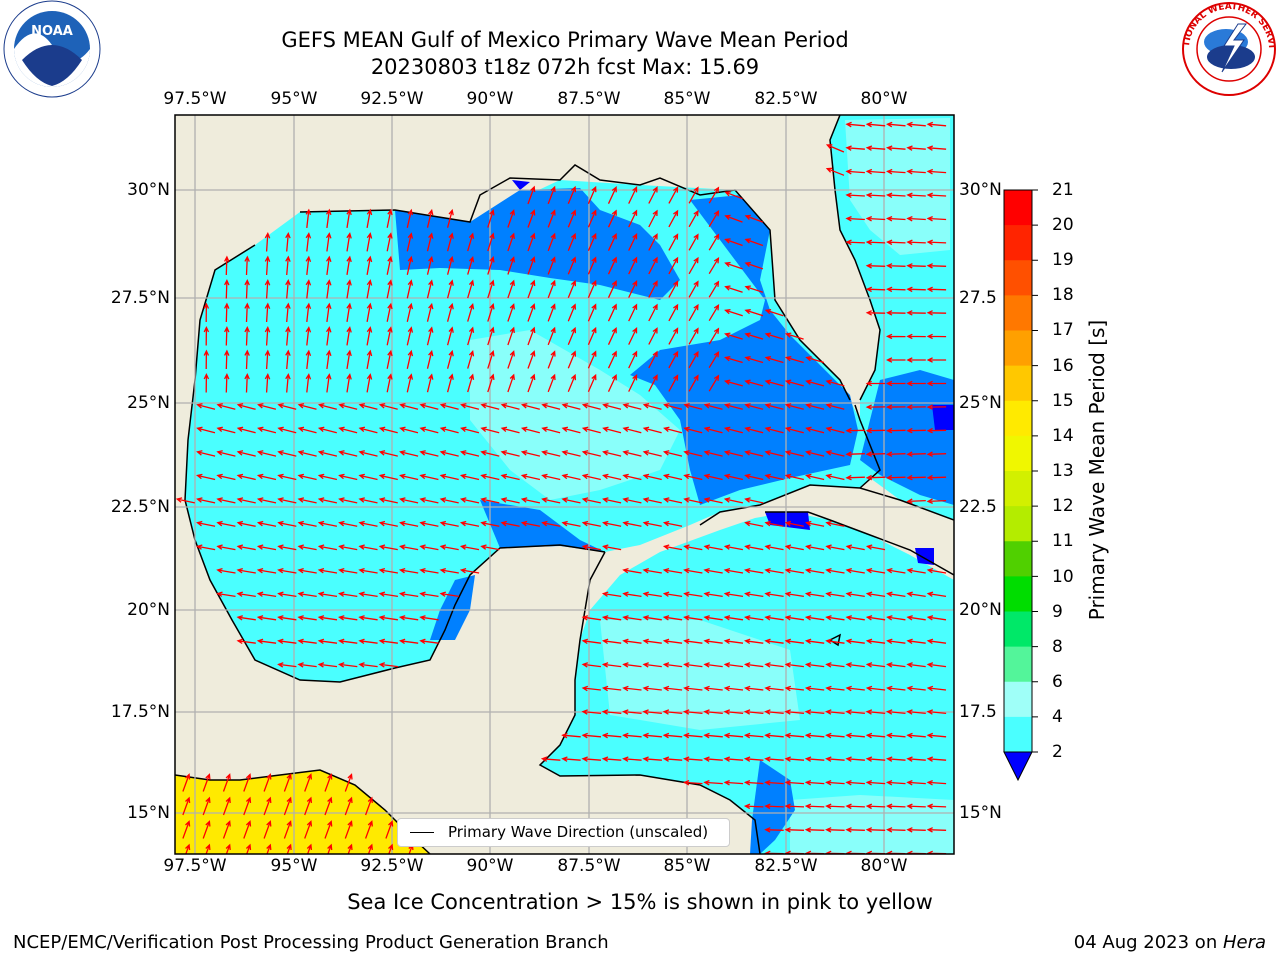  What do you see at coordinates (1018, 766) in the screenshot?
I see `colorbar-extend-triangle` at bounding box center [1018, 766].